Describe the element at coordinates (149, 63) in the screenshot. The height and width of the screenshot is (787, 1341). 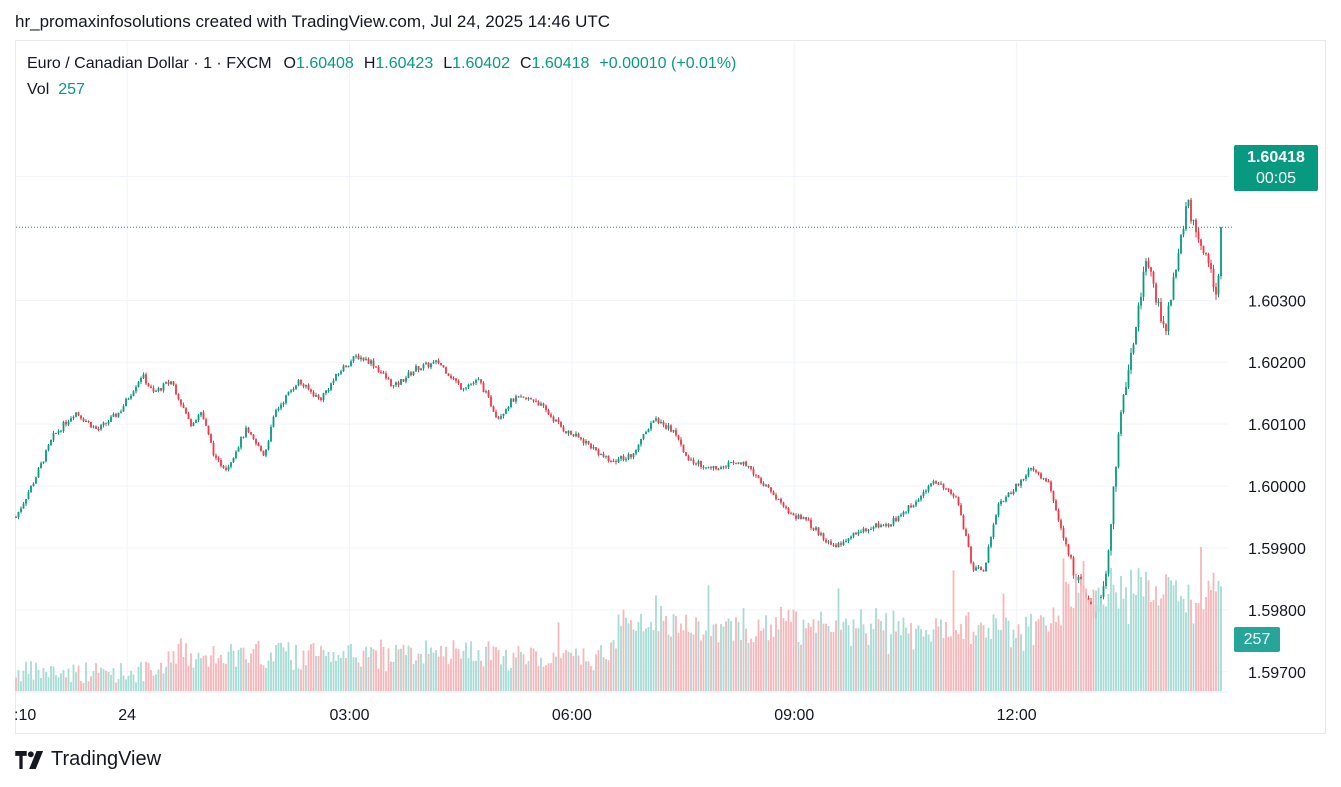
I see `symbol-name: Euro / Canadian Dollar · 1 · FXCM` at that location.